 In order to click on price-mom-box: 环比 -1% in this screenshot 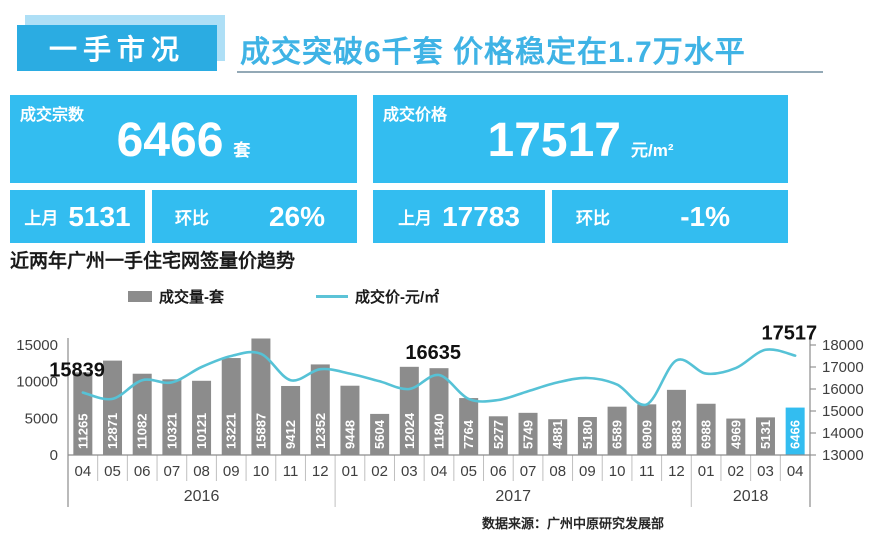, I will do `click(670, 216)`.